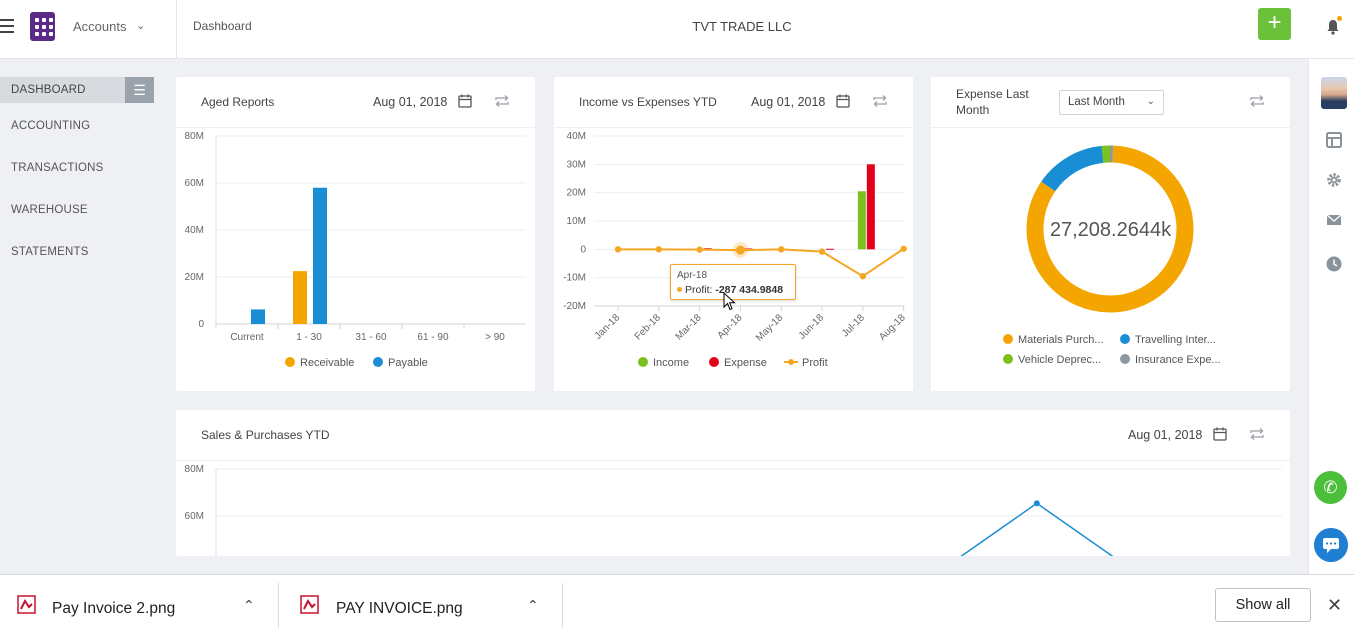 This screenshot has height=634, width=1354. Describe the element at coordinates (50, 252) in the screenshot. I see `sidebar-item-statements: STATEMENTS` at that location.